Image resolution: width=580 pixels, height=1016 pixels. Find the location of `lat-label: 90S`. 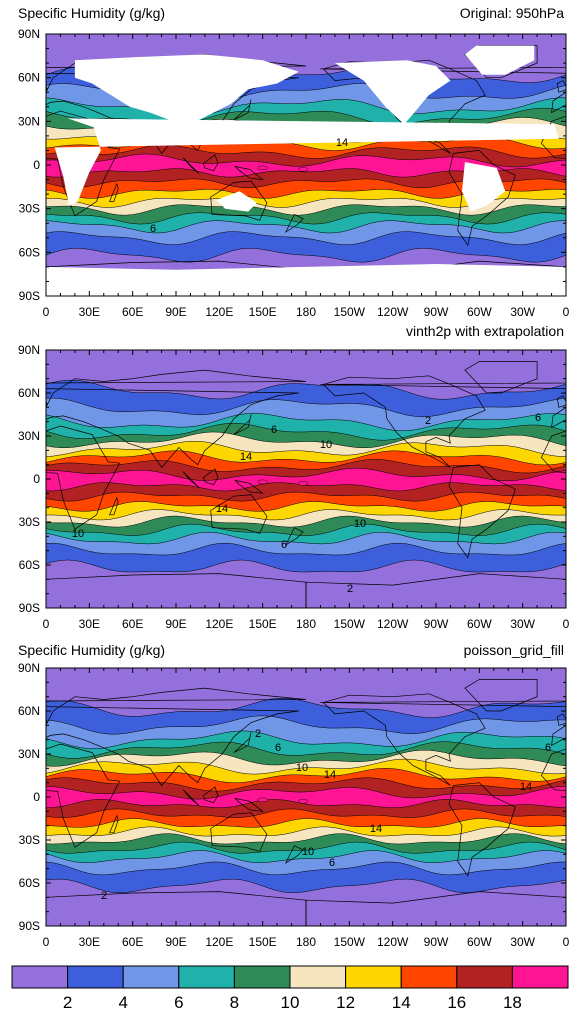

lat-label: 90S is located at coordinates (29, 608).